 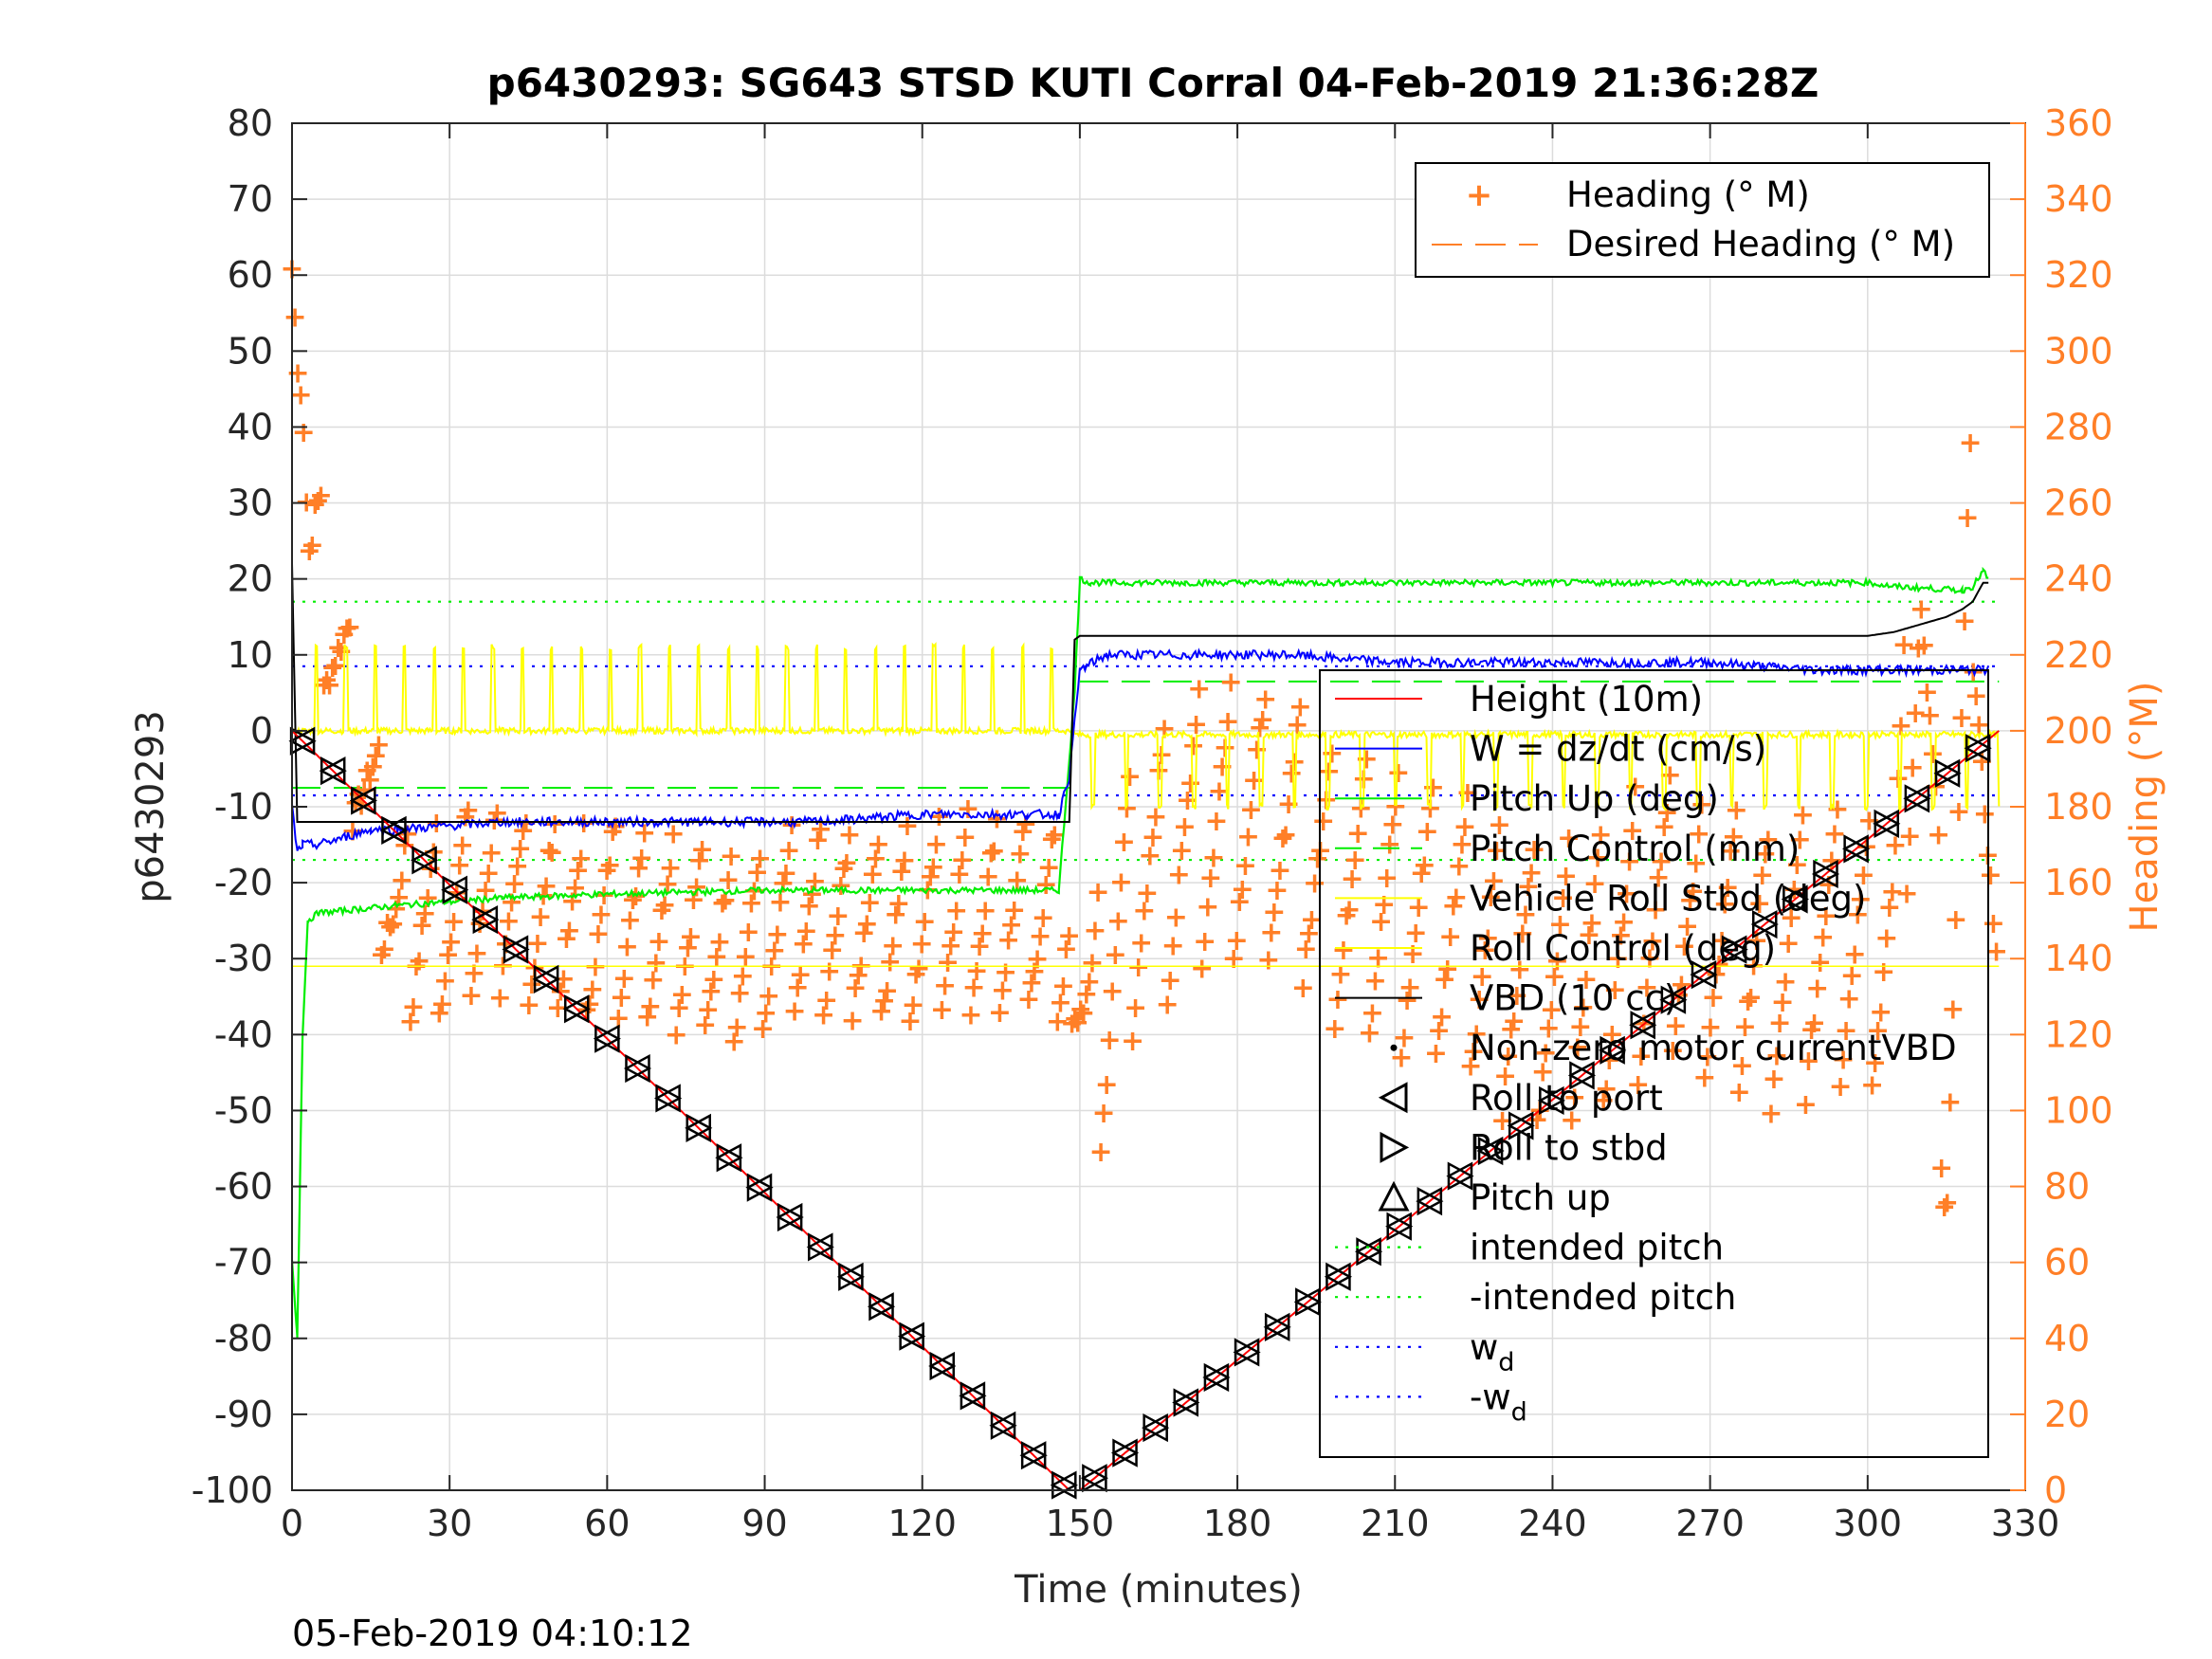 What do you see at coordinates (250, 351) in the screenshot?
I see `y-tick-label: 50` at bounding box center [250, 351].